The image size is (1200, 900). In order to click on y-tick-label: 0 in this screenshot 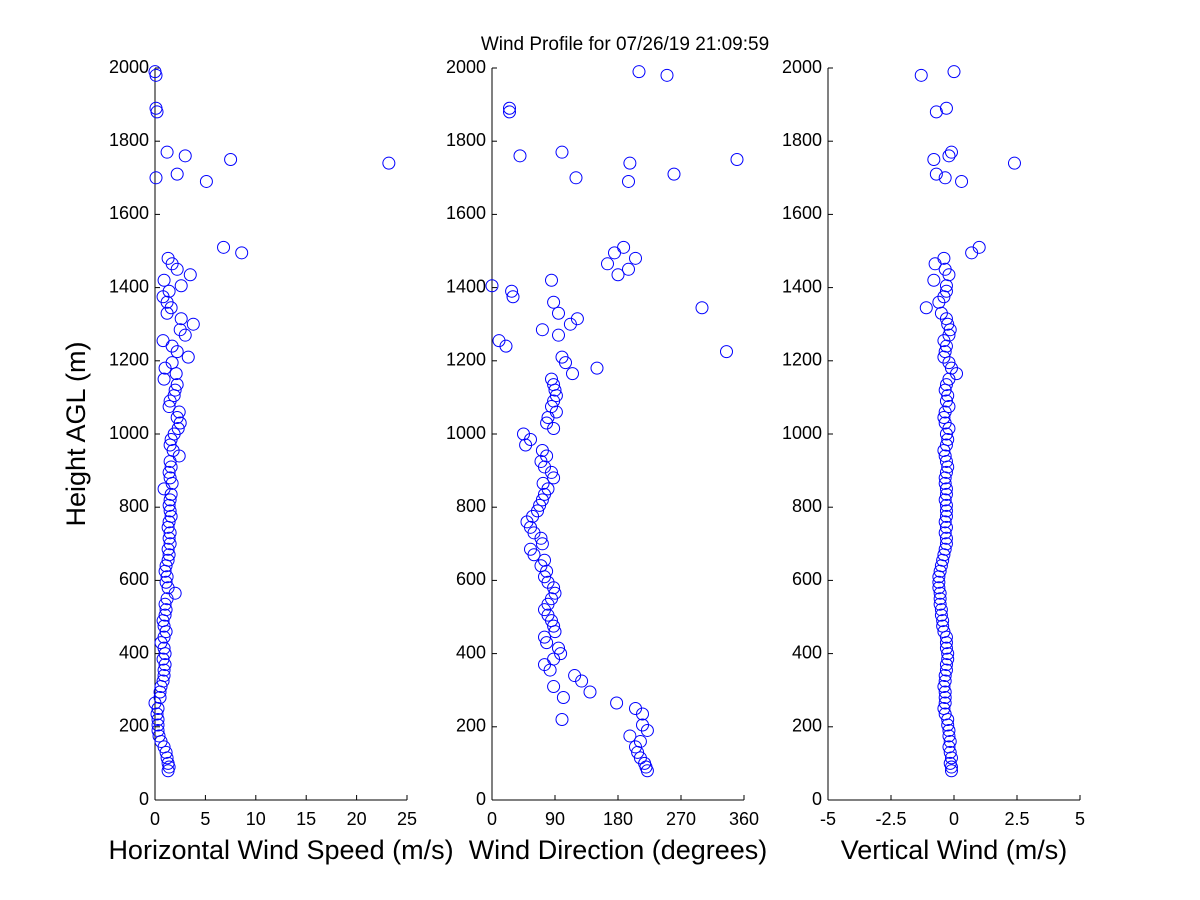, I will do `click(144, 799)`.